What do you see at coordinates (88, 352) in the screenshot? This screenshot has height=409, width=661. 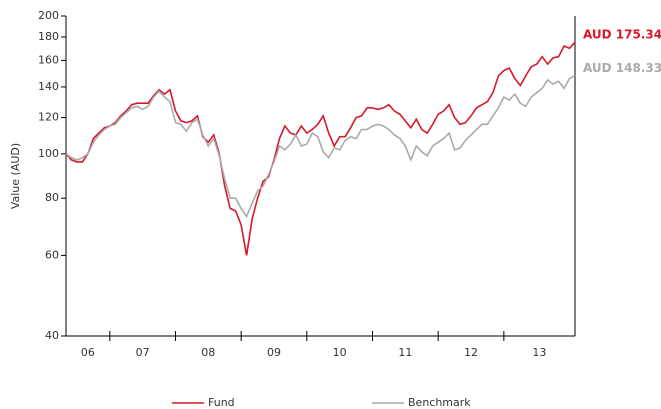 I see `x-tick-label: 06` at bounding box center [88, 352].